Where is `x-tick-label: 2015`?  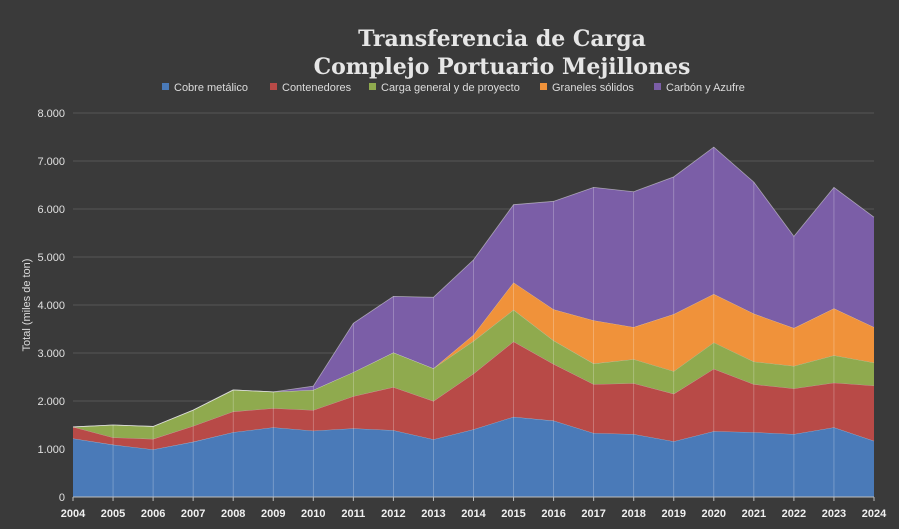
x-tick-label: 2015 is located at coordinates (513, 514).